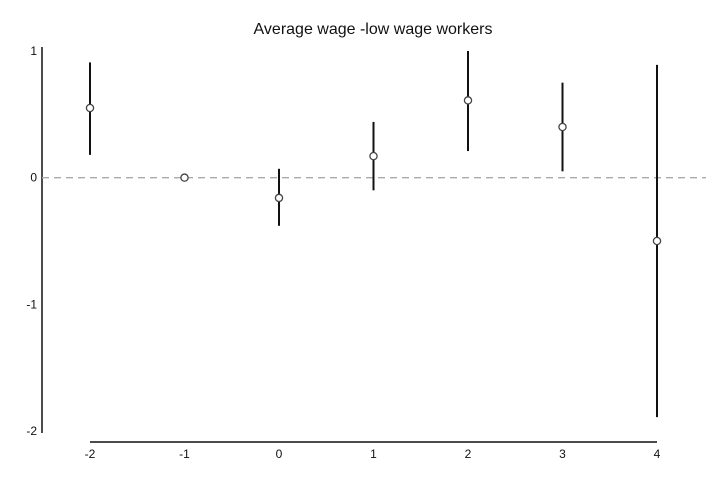 The width and height of the screenshot is (723, 482). Describe the element at coordinates (33, 178) in the screenshot. I see `y-tick-label: 0` at that location.